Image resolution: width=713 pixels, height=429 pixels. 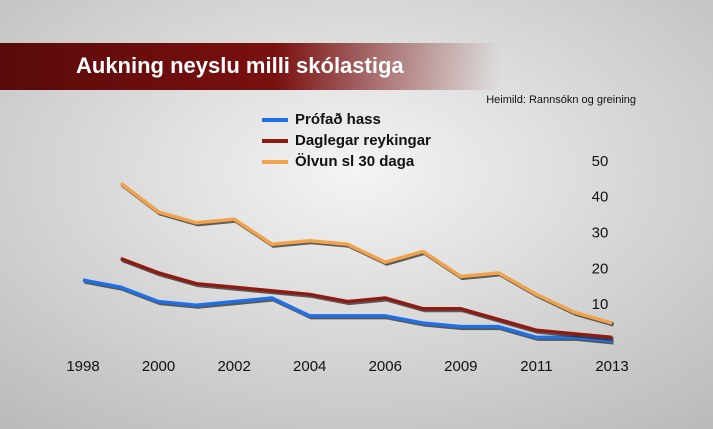 I want to click on legend-label: Prófað hass, so click(x=338, y=119).